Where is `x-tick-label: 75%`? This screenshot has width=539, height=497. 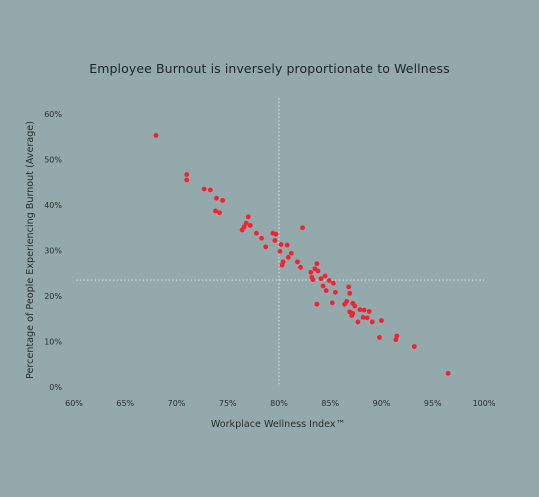
x-tick-label: 75% is located at coordinates (228, 403).